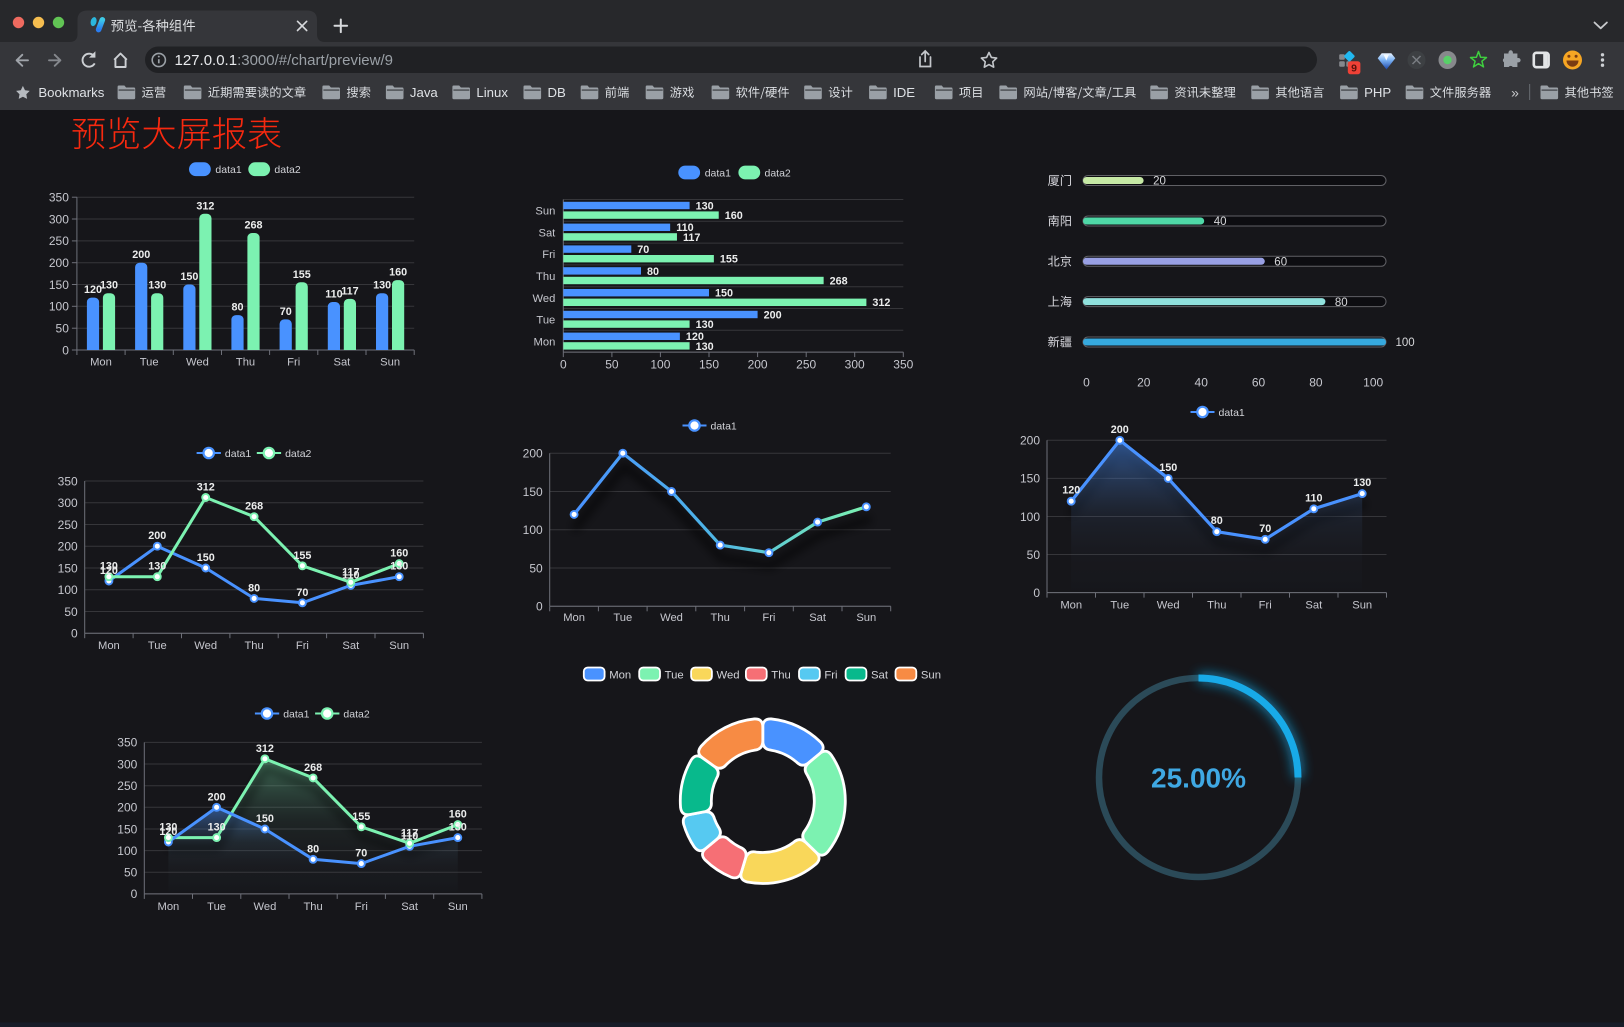 The height and width of the screenshot is (1027, 1624). Describe the element at coordinates (492, 92) in the screenshot. I see `svg-text: Linux` at that location.